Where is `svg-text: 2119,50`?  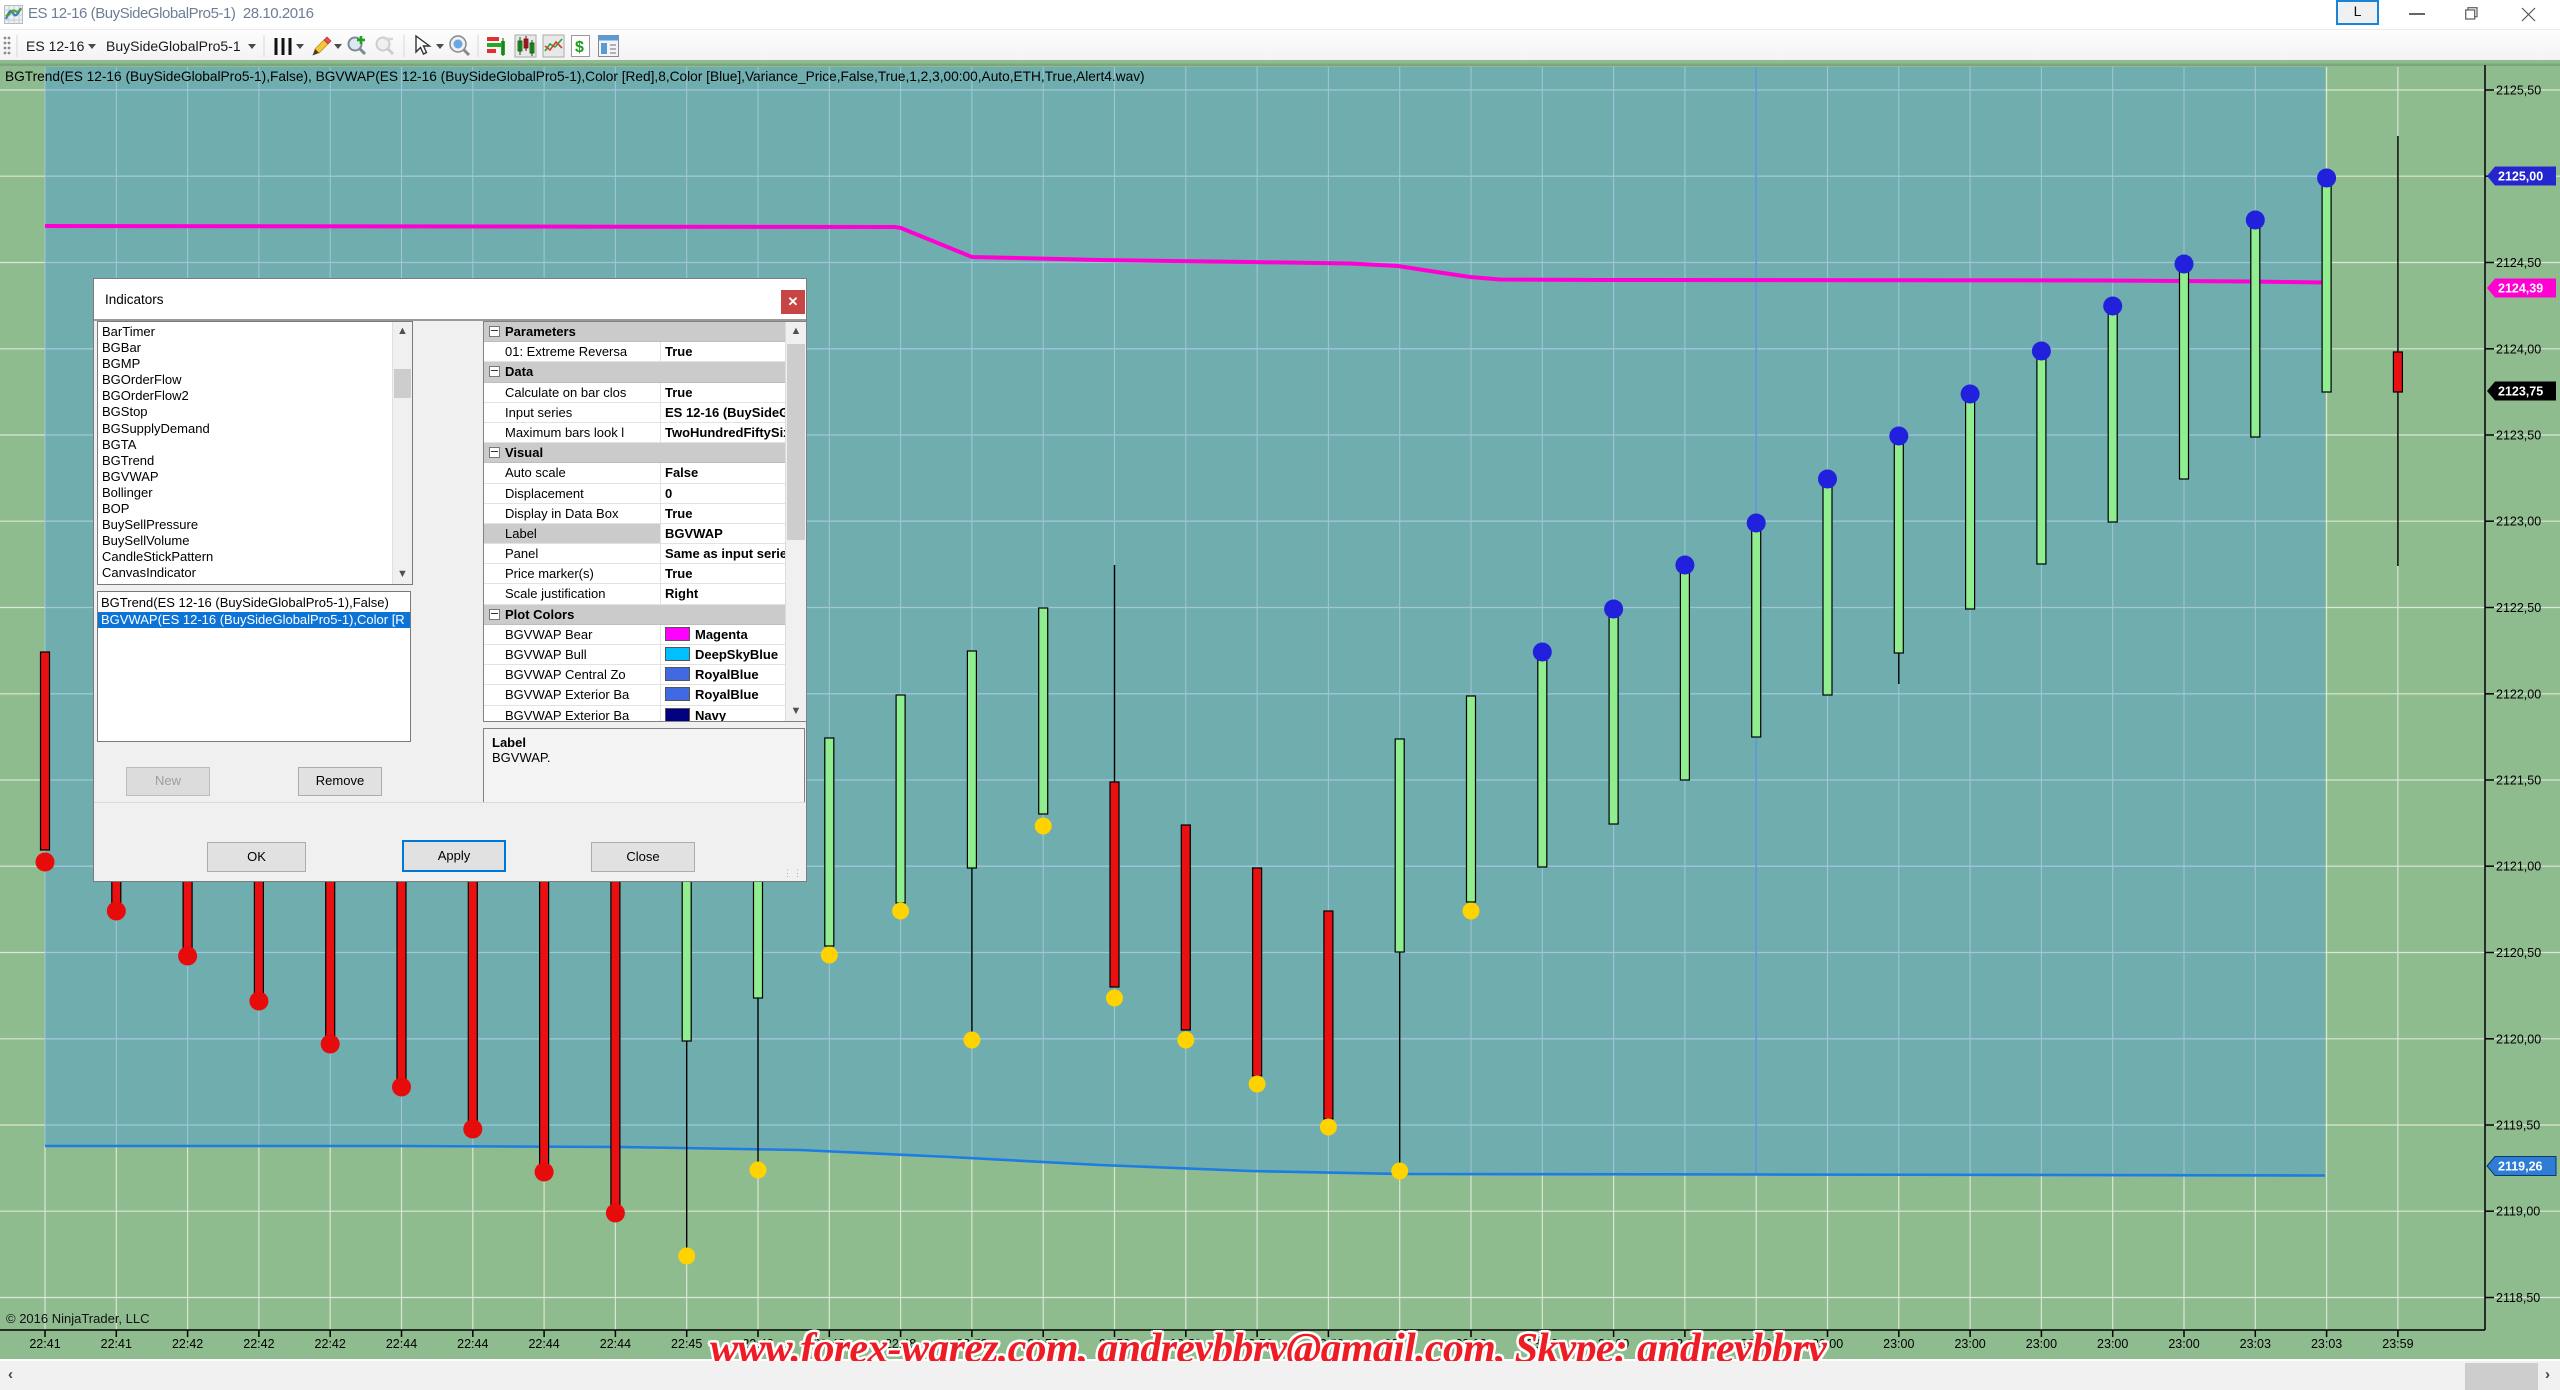 svg-text: 2119,50 is located at coordinates (2518, 1126).